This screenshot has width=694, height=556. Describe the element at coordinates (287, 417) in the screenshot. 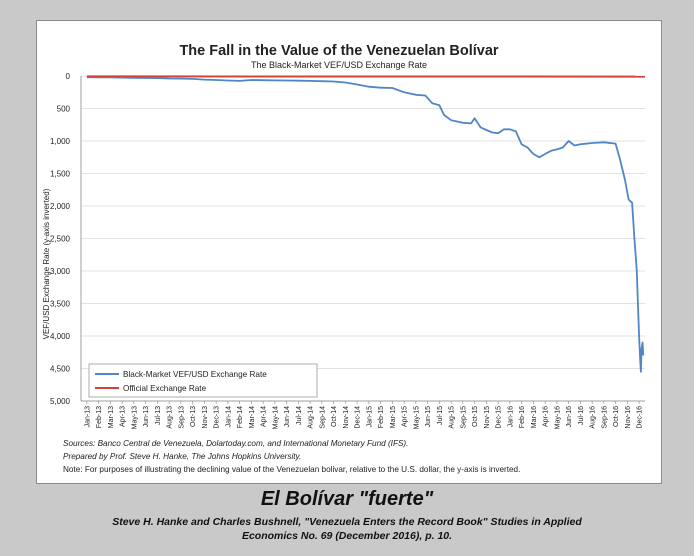

I see `x-tick-label: Jun-14` at that location.